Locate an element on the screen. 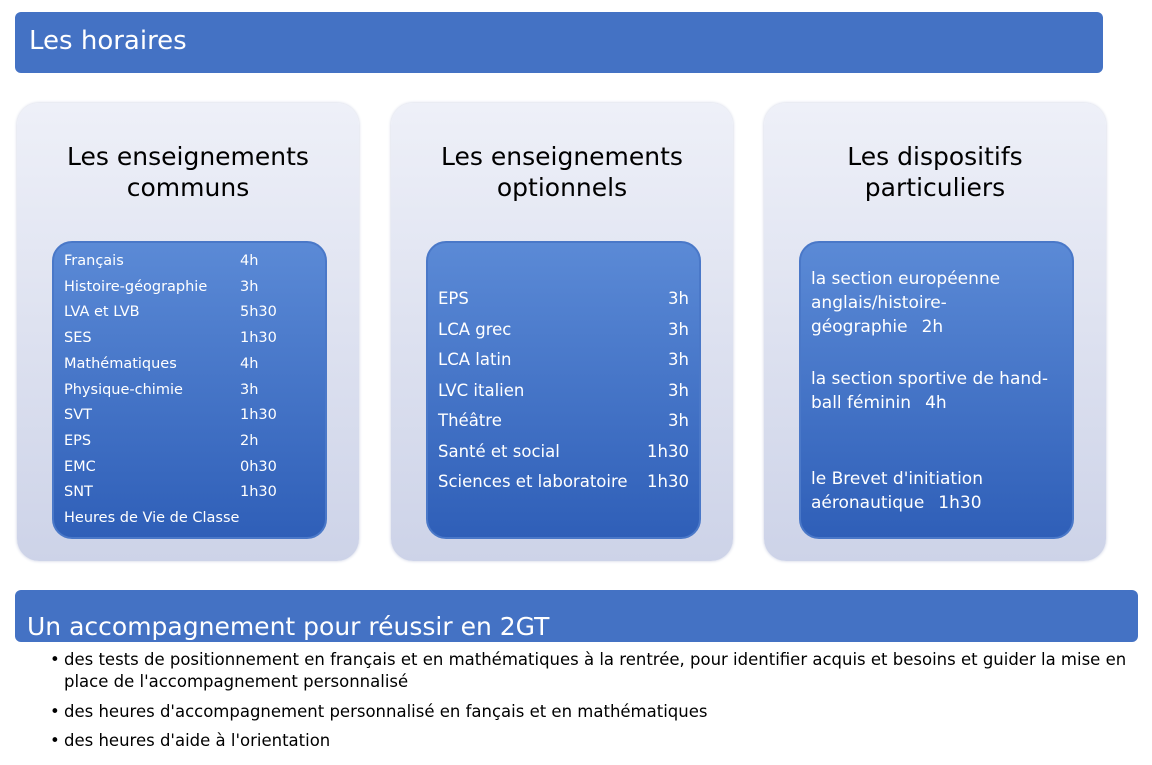 The width and height of the screenshot is (1152, 765). item-label: Théâtre is located at coordinates (470, 420).